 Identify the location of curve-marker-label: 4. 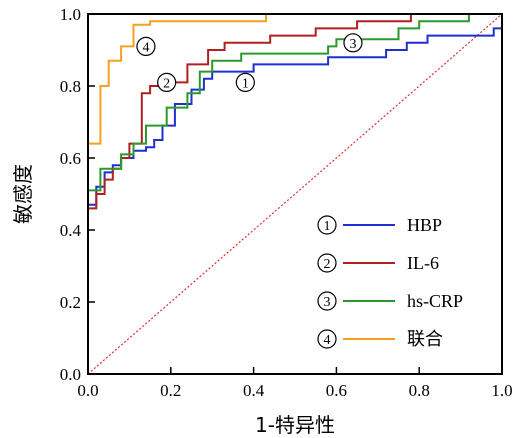
(145, 47).